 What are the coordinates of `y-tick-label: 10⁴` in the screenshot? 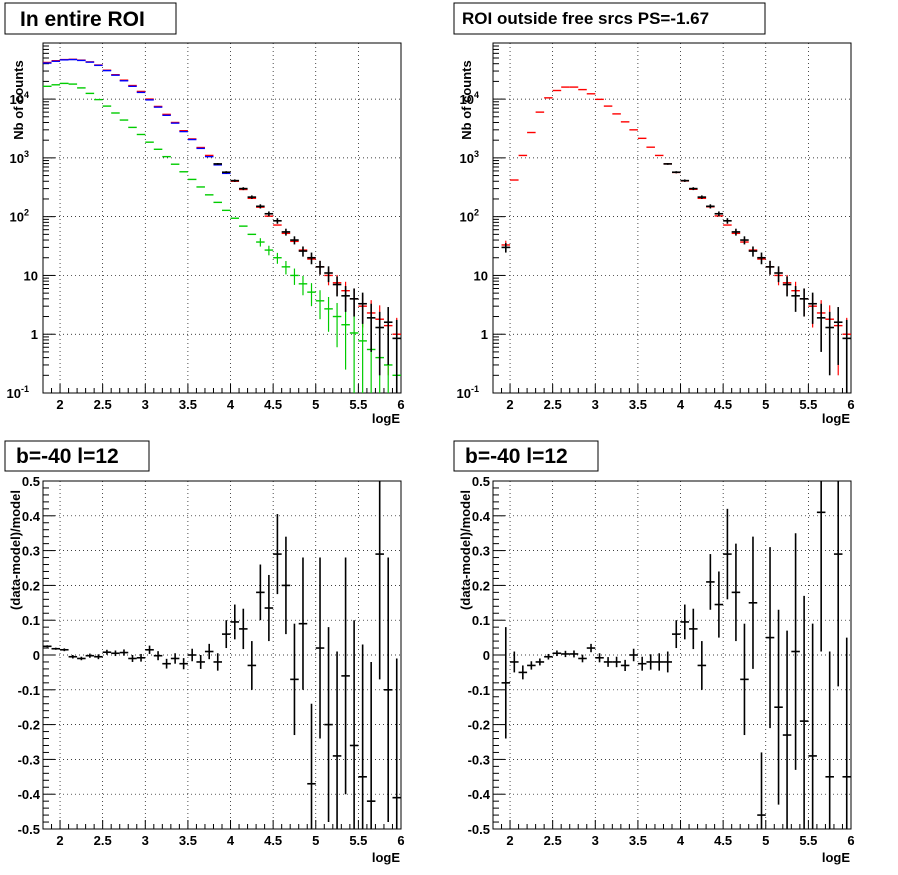 It's located at (19, 98).